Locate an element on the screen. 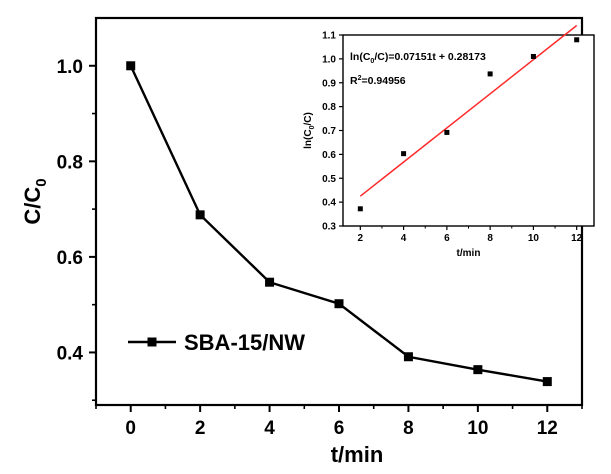 This screenshot has width=611, height=474. main-y-tick-label: 0.6 is located at coordinates (70, 258).